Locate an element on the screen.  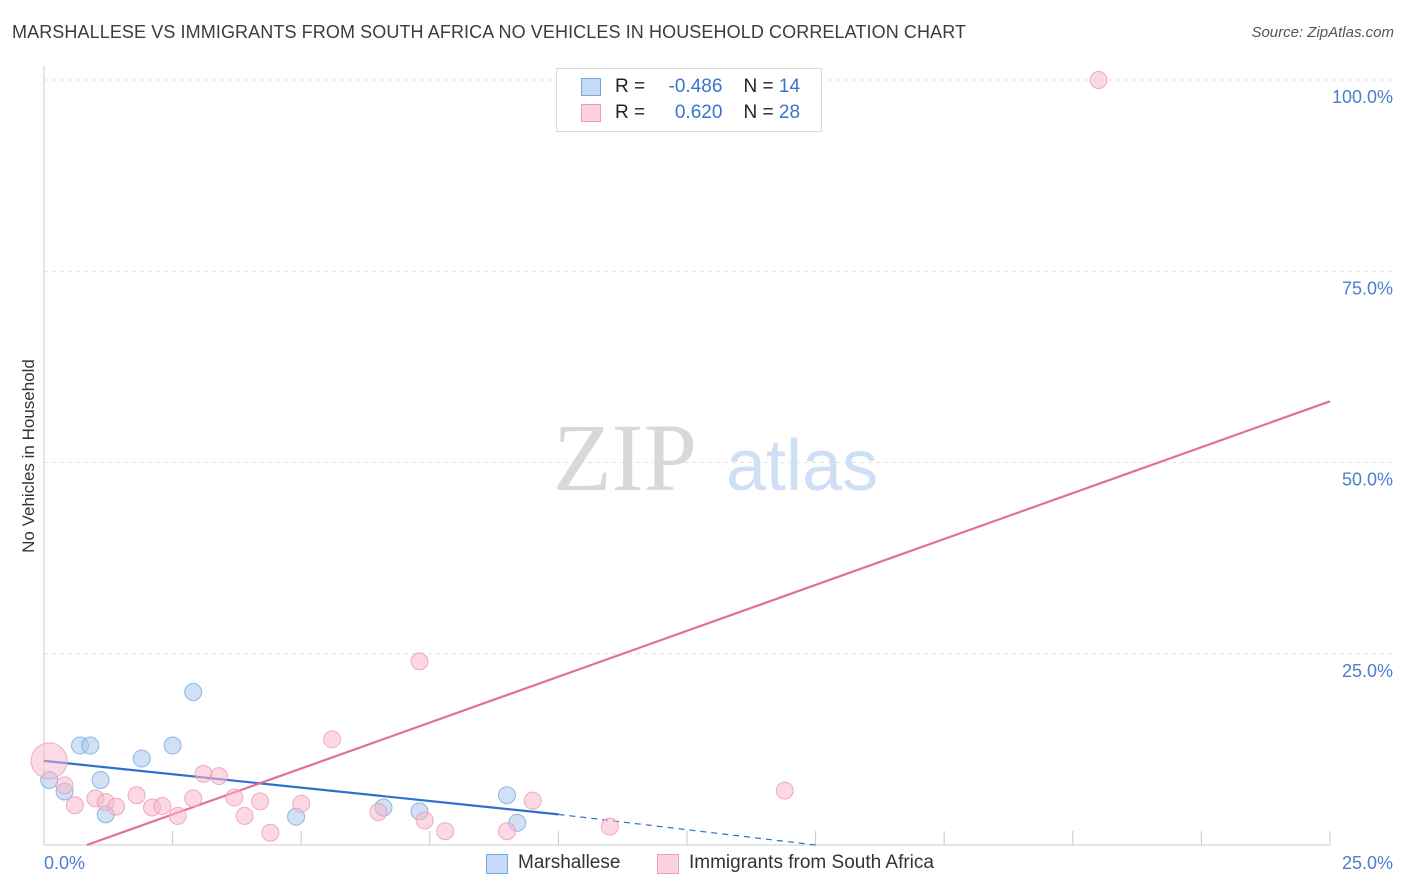
y-tick-label: 75.0% is located at coordinates (1367, 288).